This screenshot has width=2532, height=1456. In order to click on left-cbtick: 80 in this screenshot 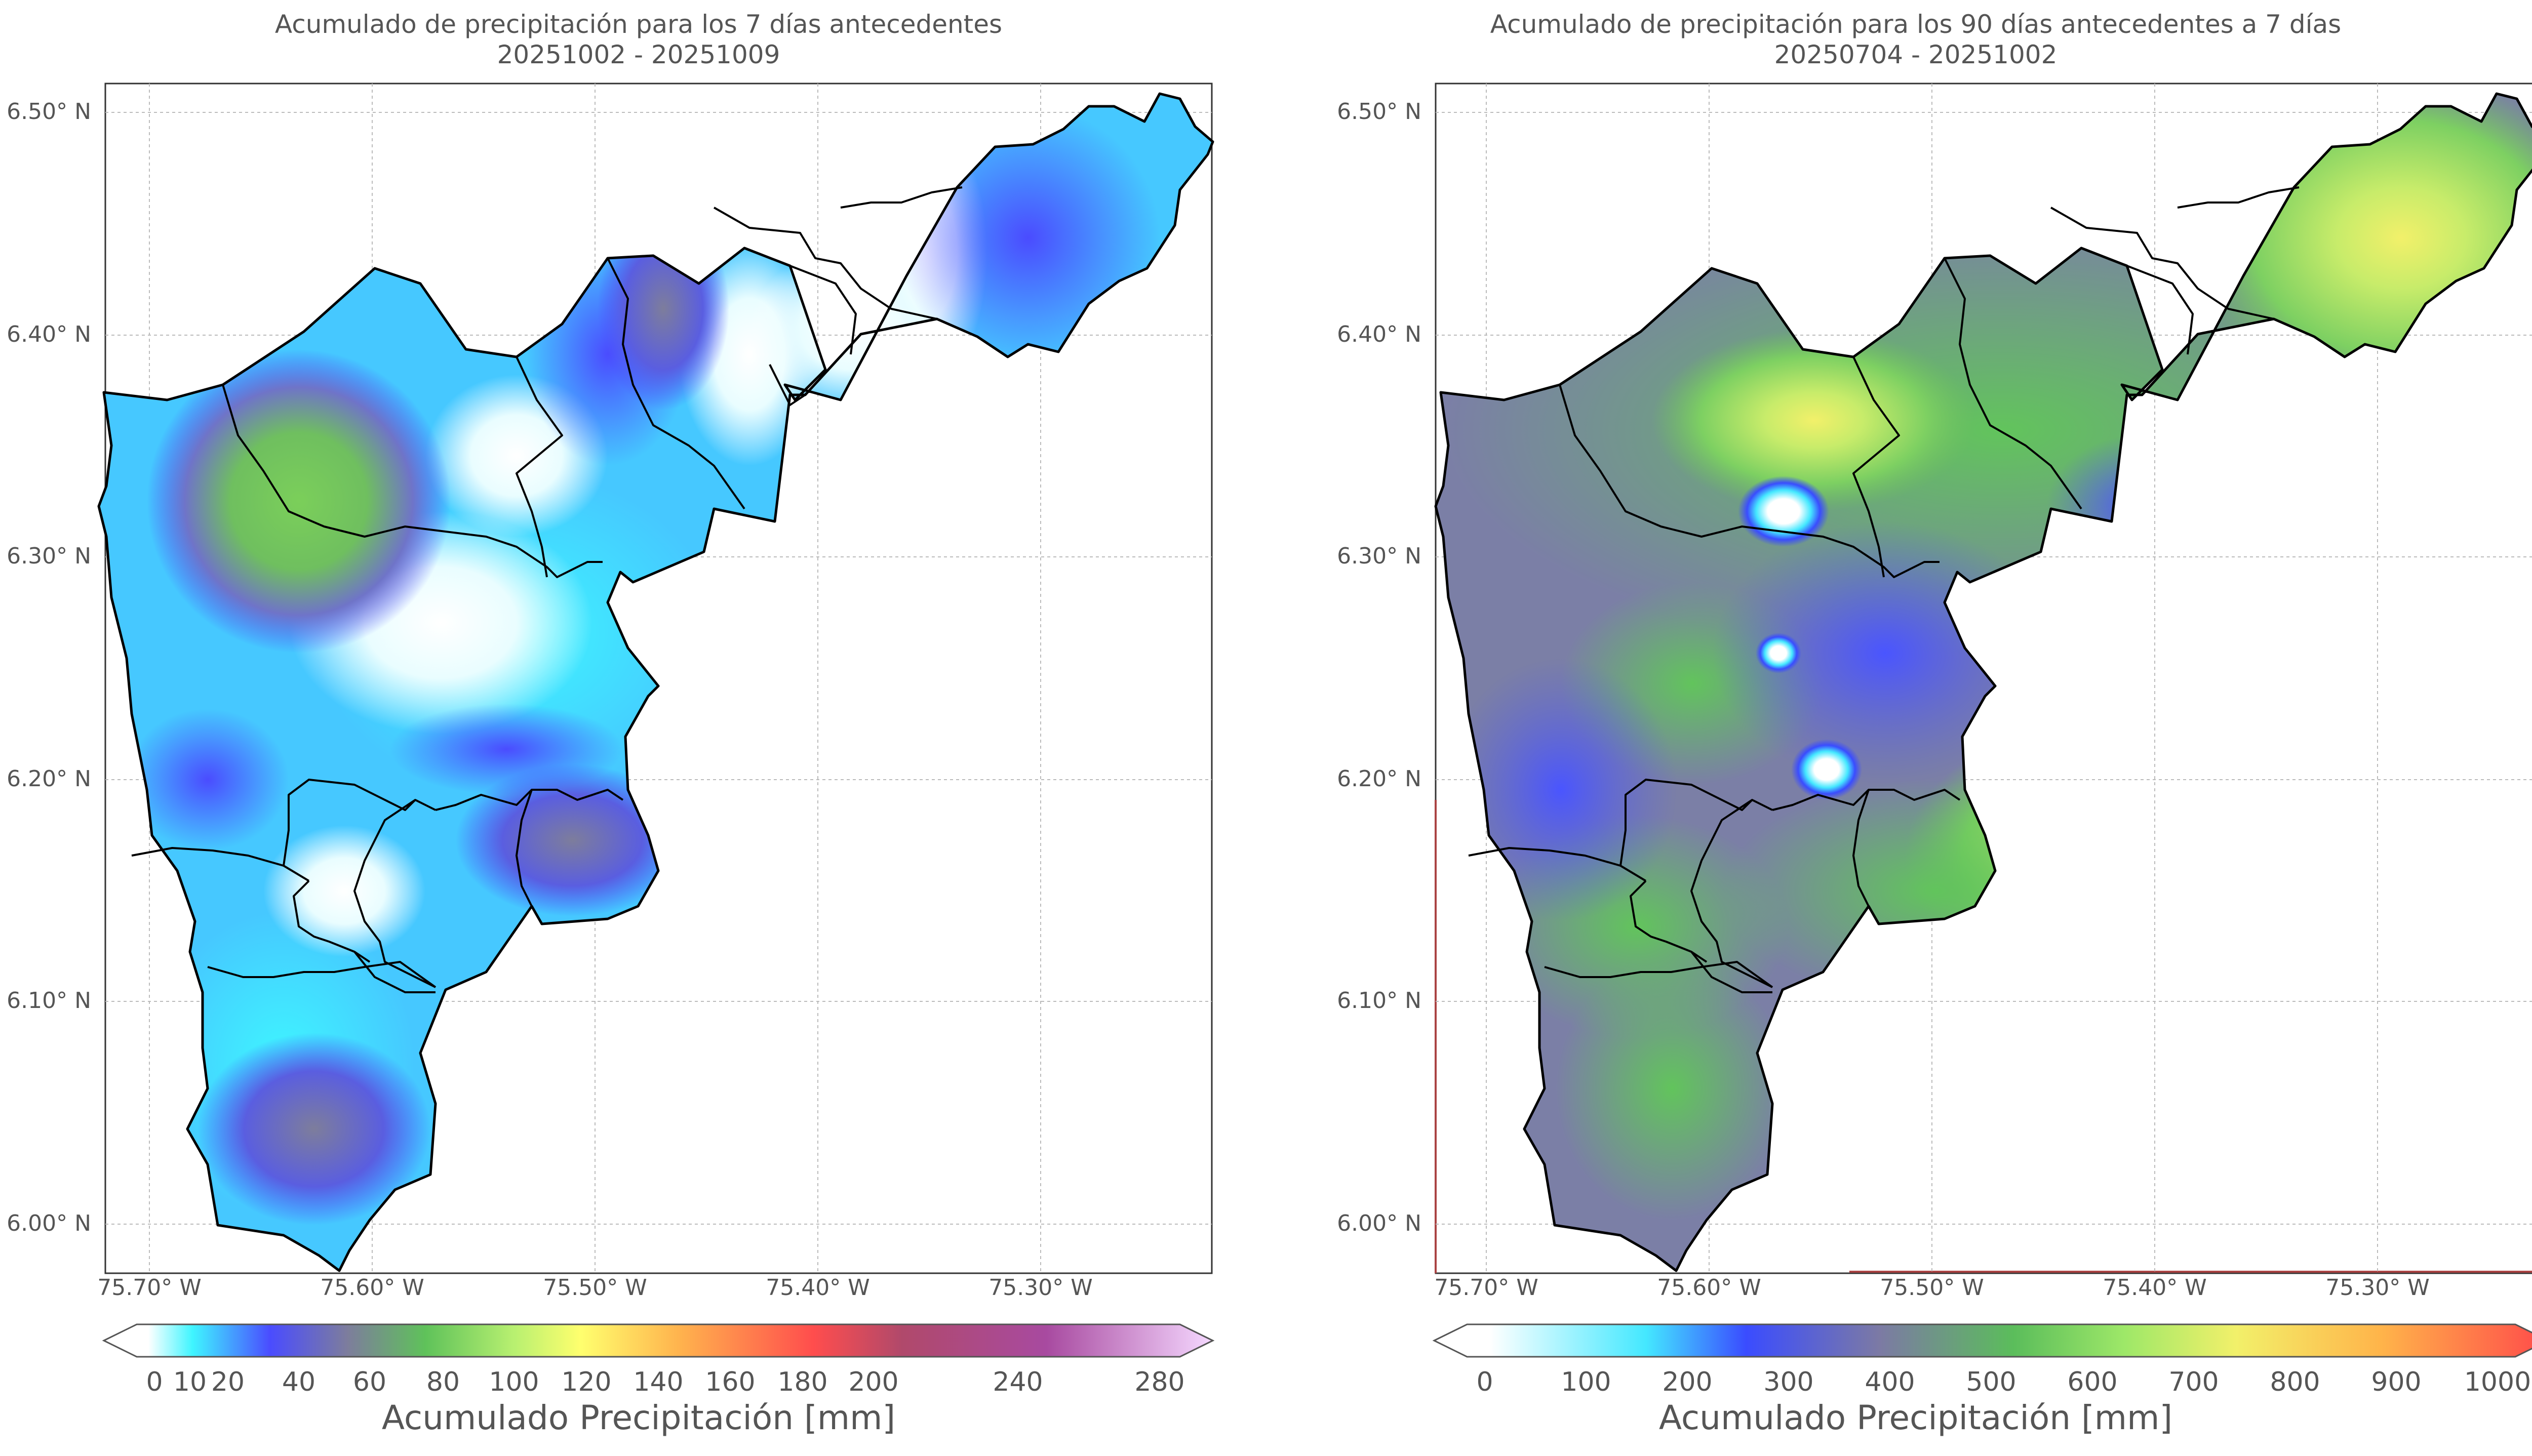, I will do `click(443, 1382)`.